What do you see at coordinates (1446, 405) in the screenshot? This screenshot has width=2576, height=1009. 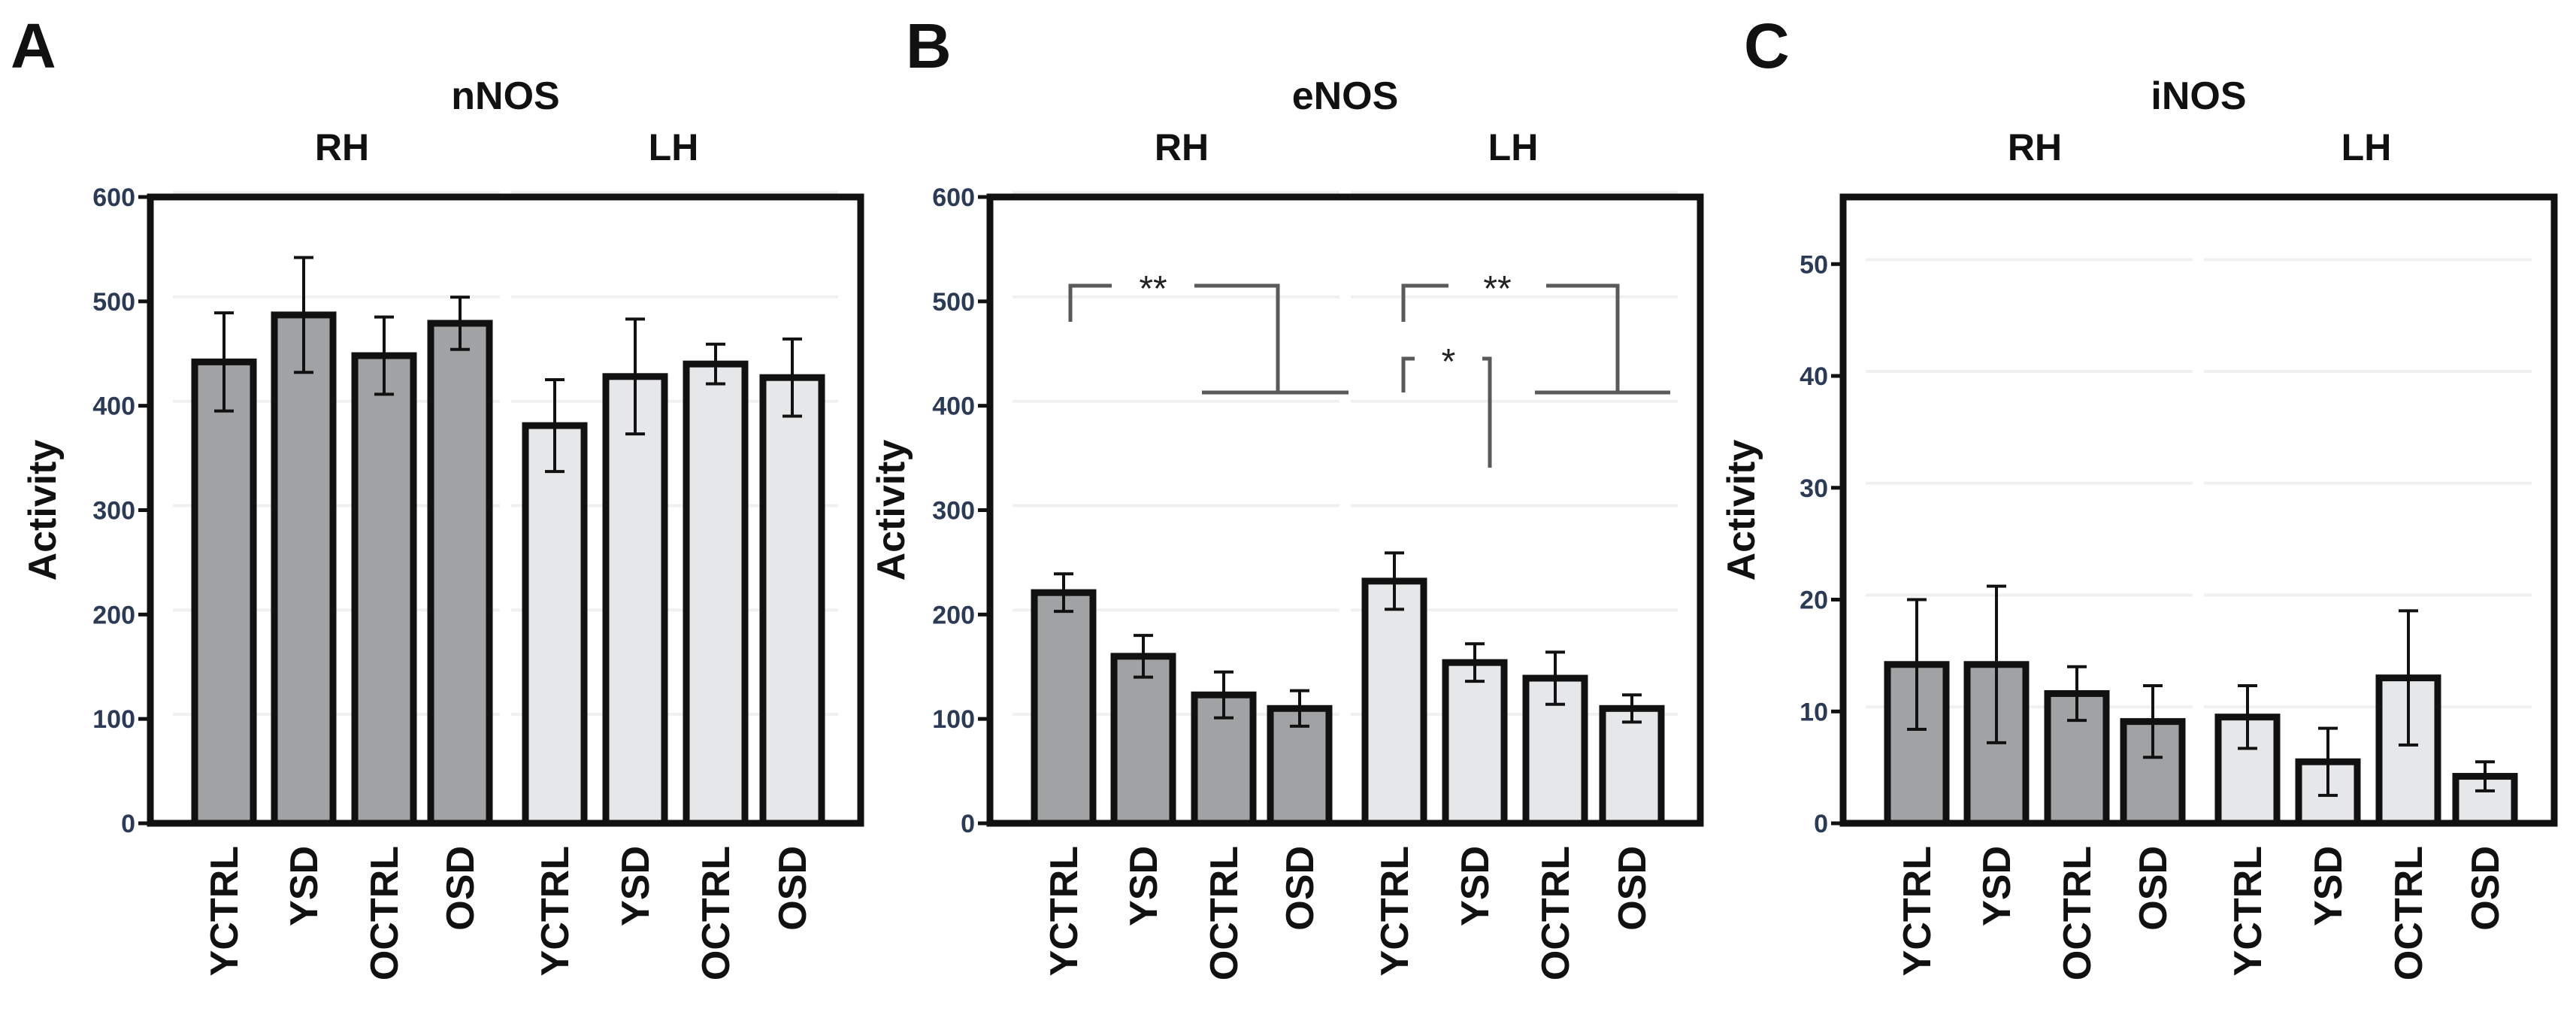 I see `significance-bracket: *` at bounding box center [1446, 405].